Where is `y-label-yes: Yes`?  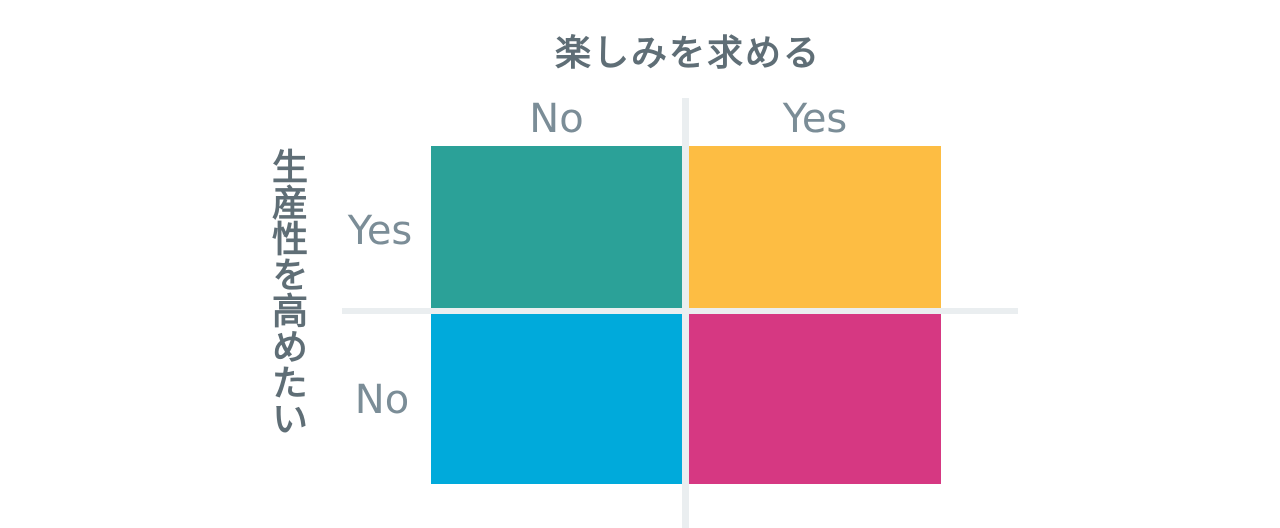 y-label-yes: Yes is located at coordinates (380, 231).